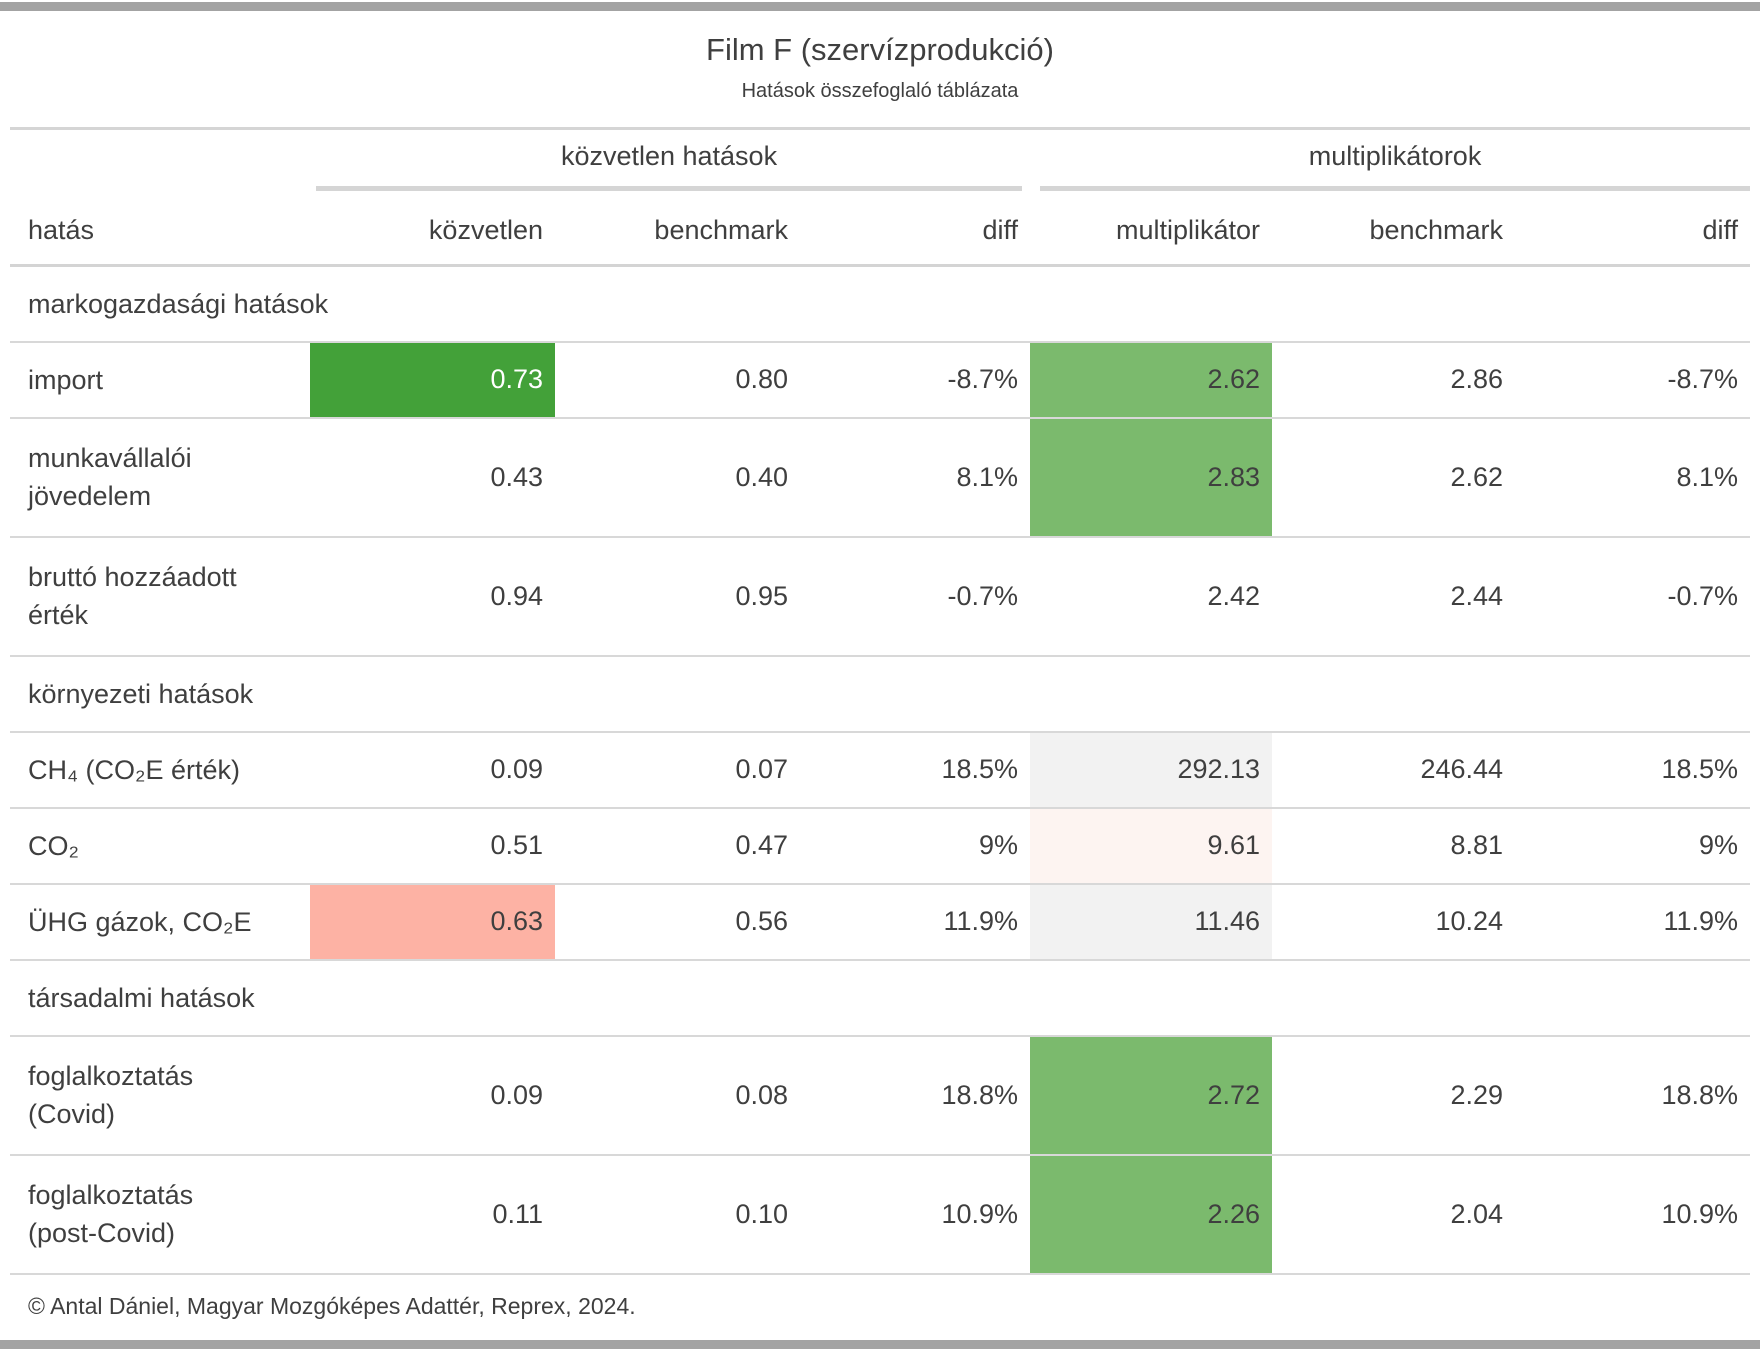 Image resolution: width=1760 pixels, height=1358 pixels. I want to click on cell-benchmark-mult: 2.29, so click(1477, 1094).